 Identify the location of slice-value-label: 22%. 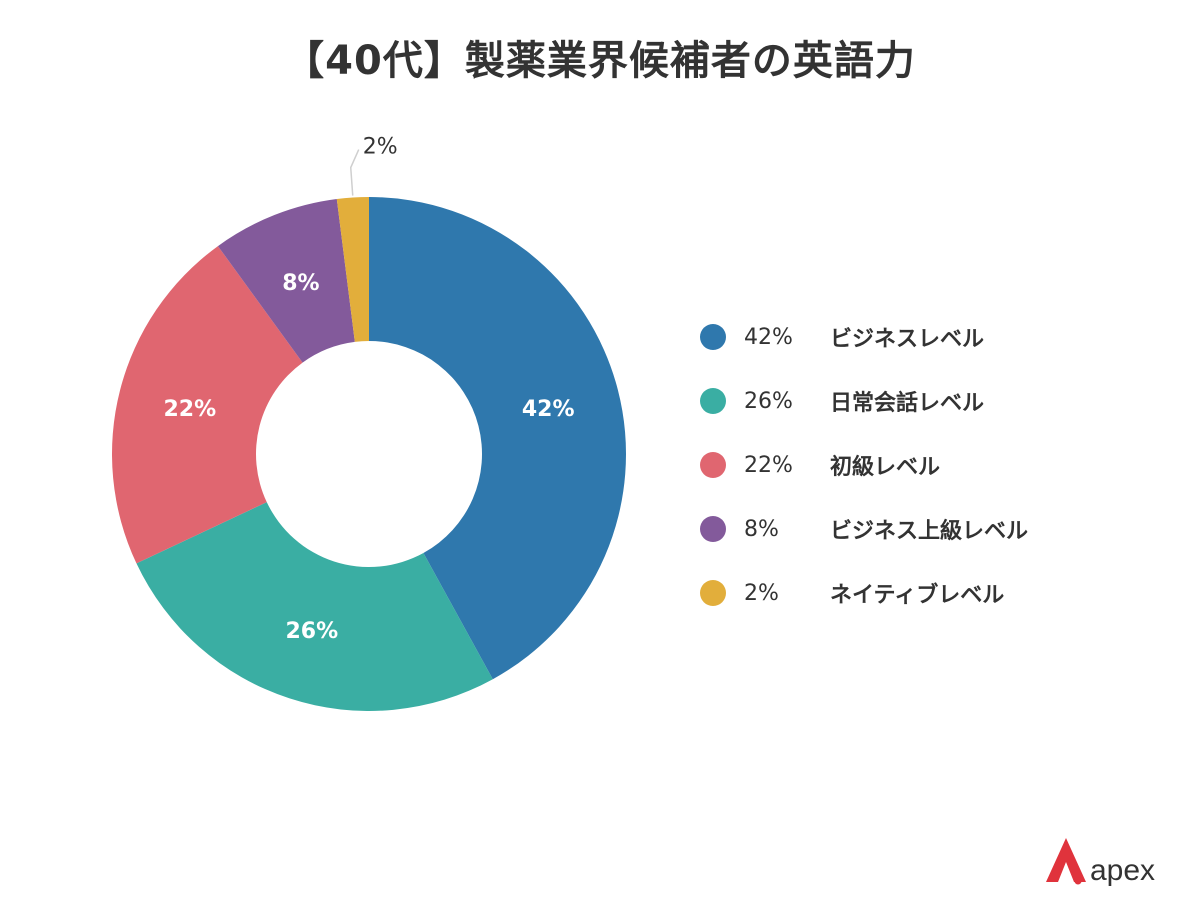
(189, 409).